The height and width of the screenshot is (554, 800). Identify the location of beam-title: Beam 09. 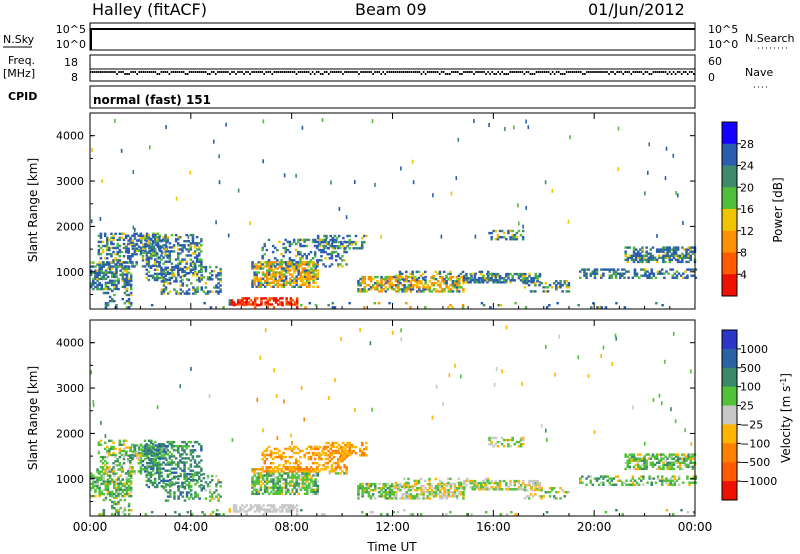
(391, 9).